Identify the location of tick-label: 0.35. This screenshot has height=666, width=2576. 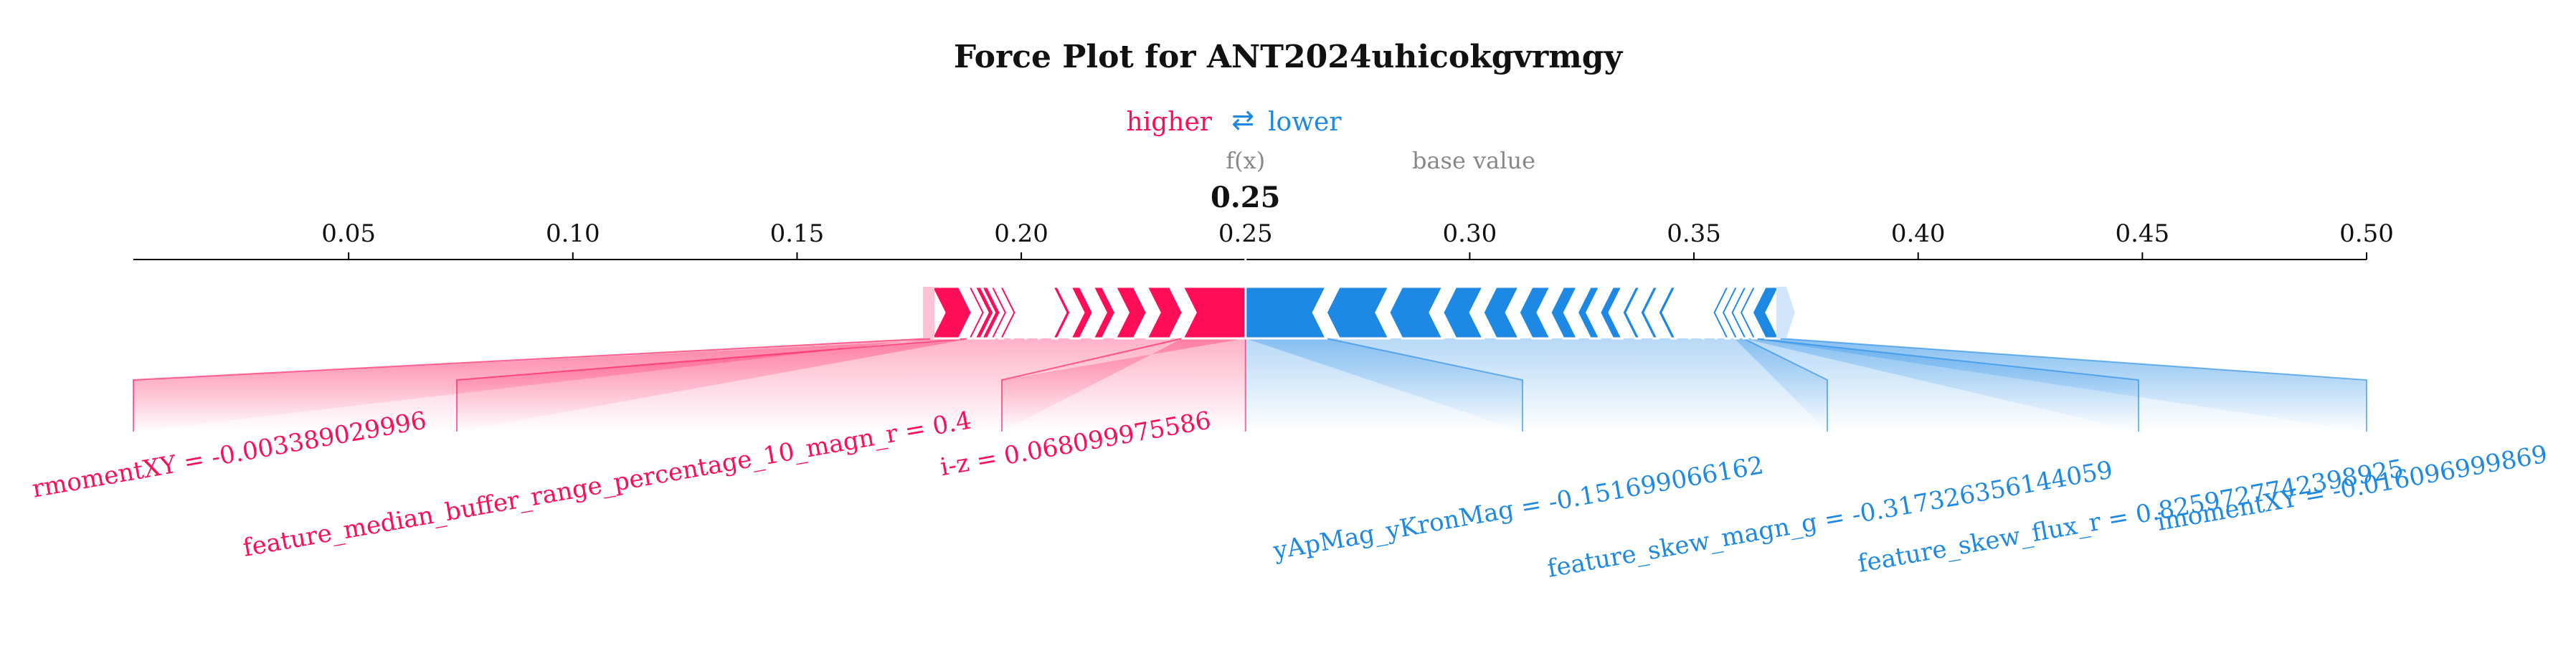
(1694, 233).